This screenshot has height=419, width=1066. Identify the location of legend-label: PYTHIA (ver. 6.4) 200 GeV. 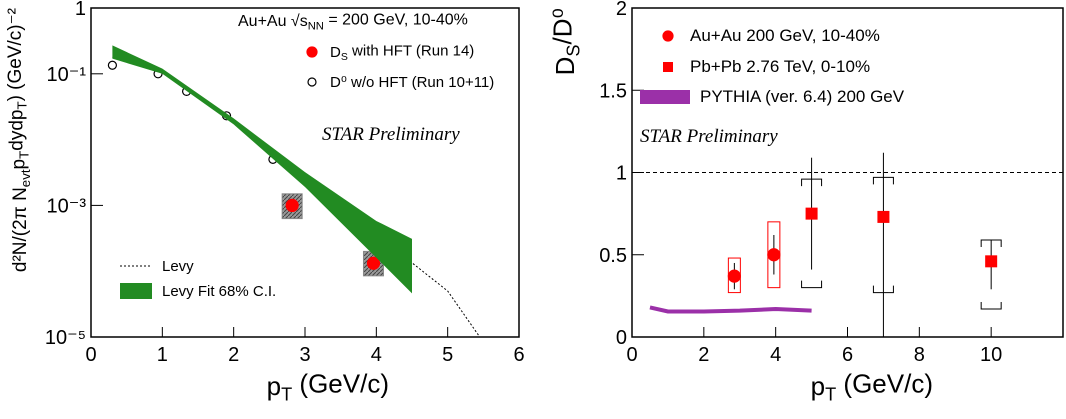
(802, 96).